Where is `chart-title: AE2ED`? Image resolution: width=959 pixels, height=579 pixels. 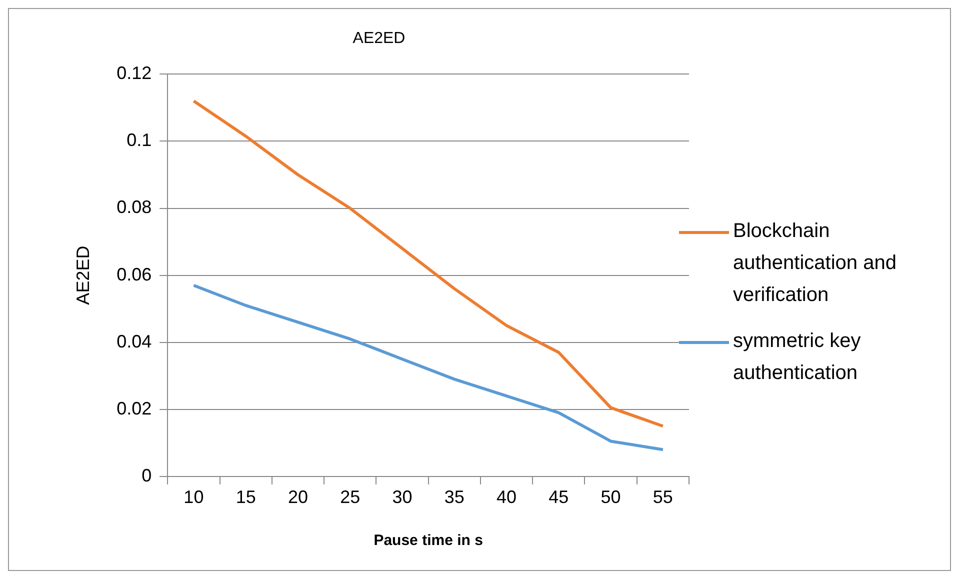
chart-title: AE2ED is located at coordinates (379, 39).